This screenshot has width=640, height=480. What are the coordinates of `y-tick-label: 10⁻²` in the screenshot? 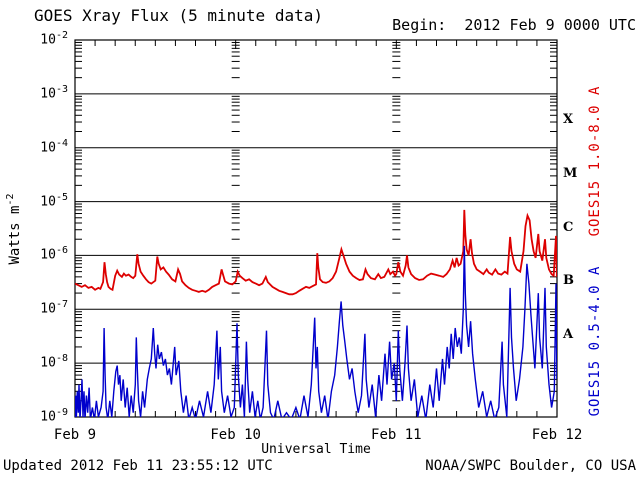 It's located at (54, 39).